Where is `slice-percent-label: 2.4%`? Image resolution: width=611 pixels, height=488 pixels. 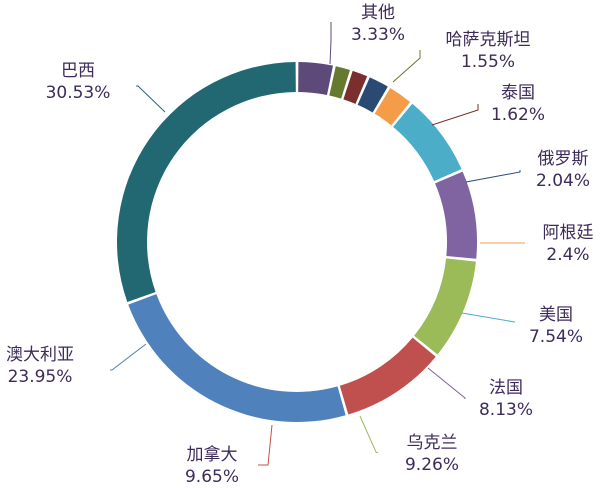
slice-percent-label: 2.4% is located at coordinates (567, 255).